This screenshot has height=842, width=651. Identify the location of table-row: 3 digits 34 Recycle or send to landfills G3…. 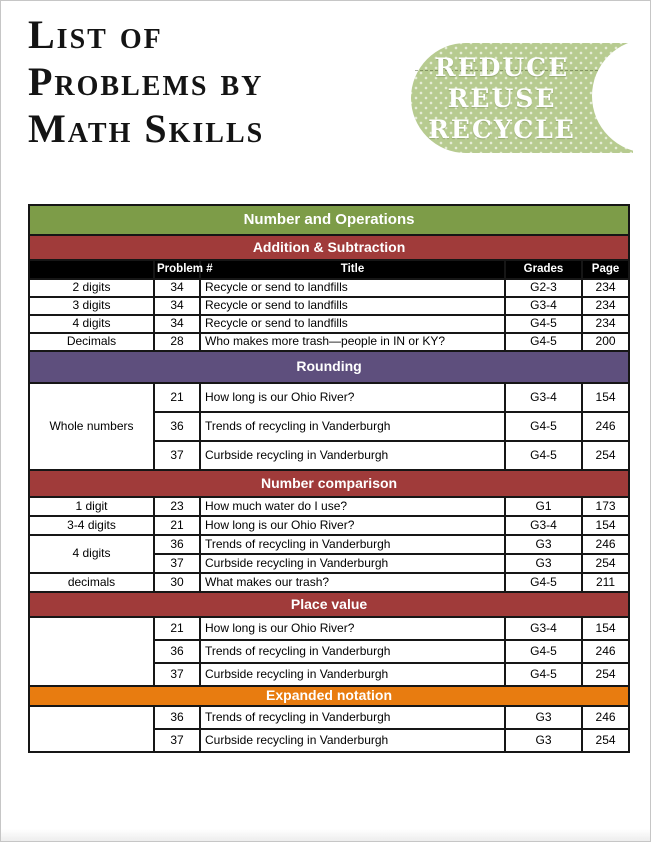
(329, 306).